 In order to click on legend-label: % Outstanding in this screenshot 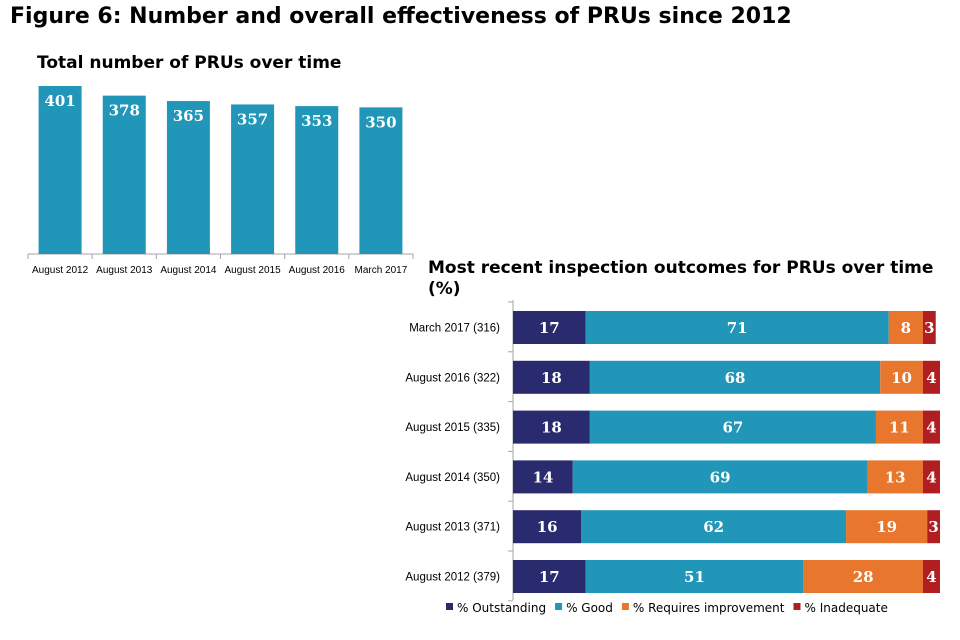, I will do `click(501, 608)`.